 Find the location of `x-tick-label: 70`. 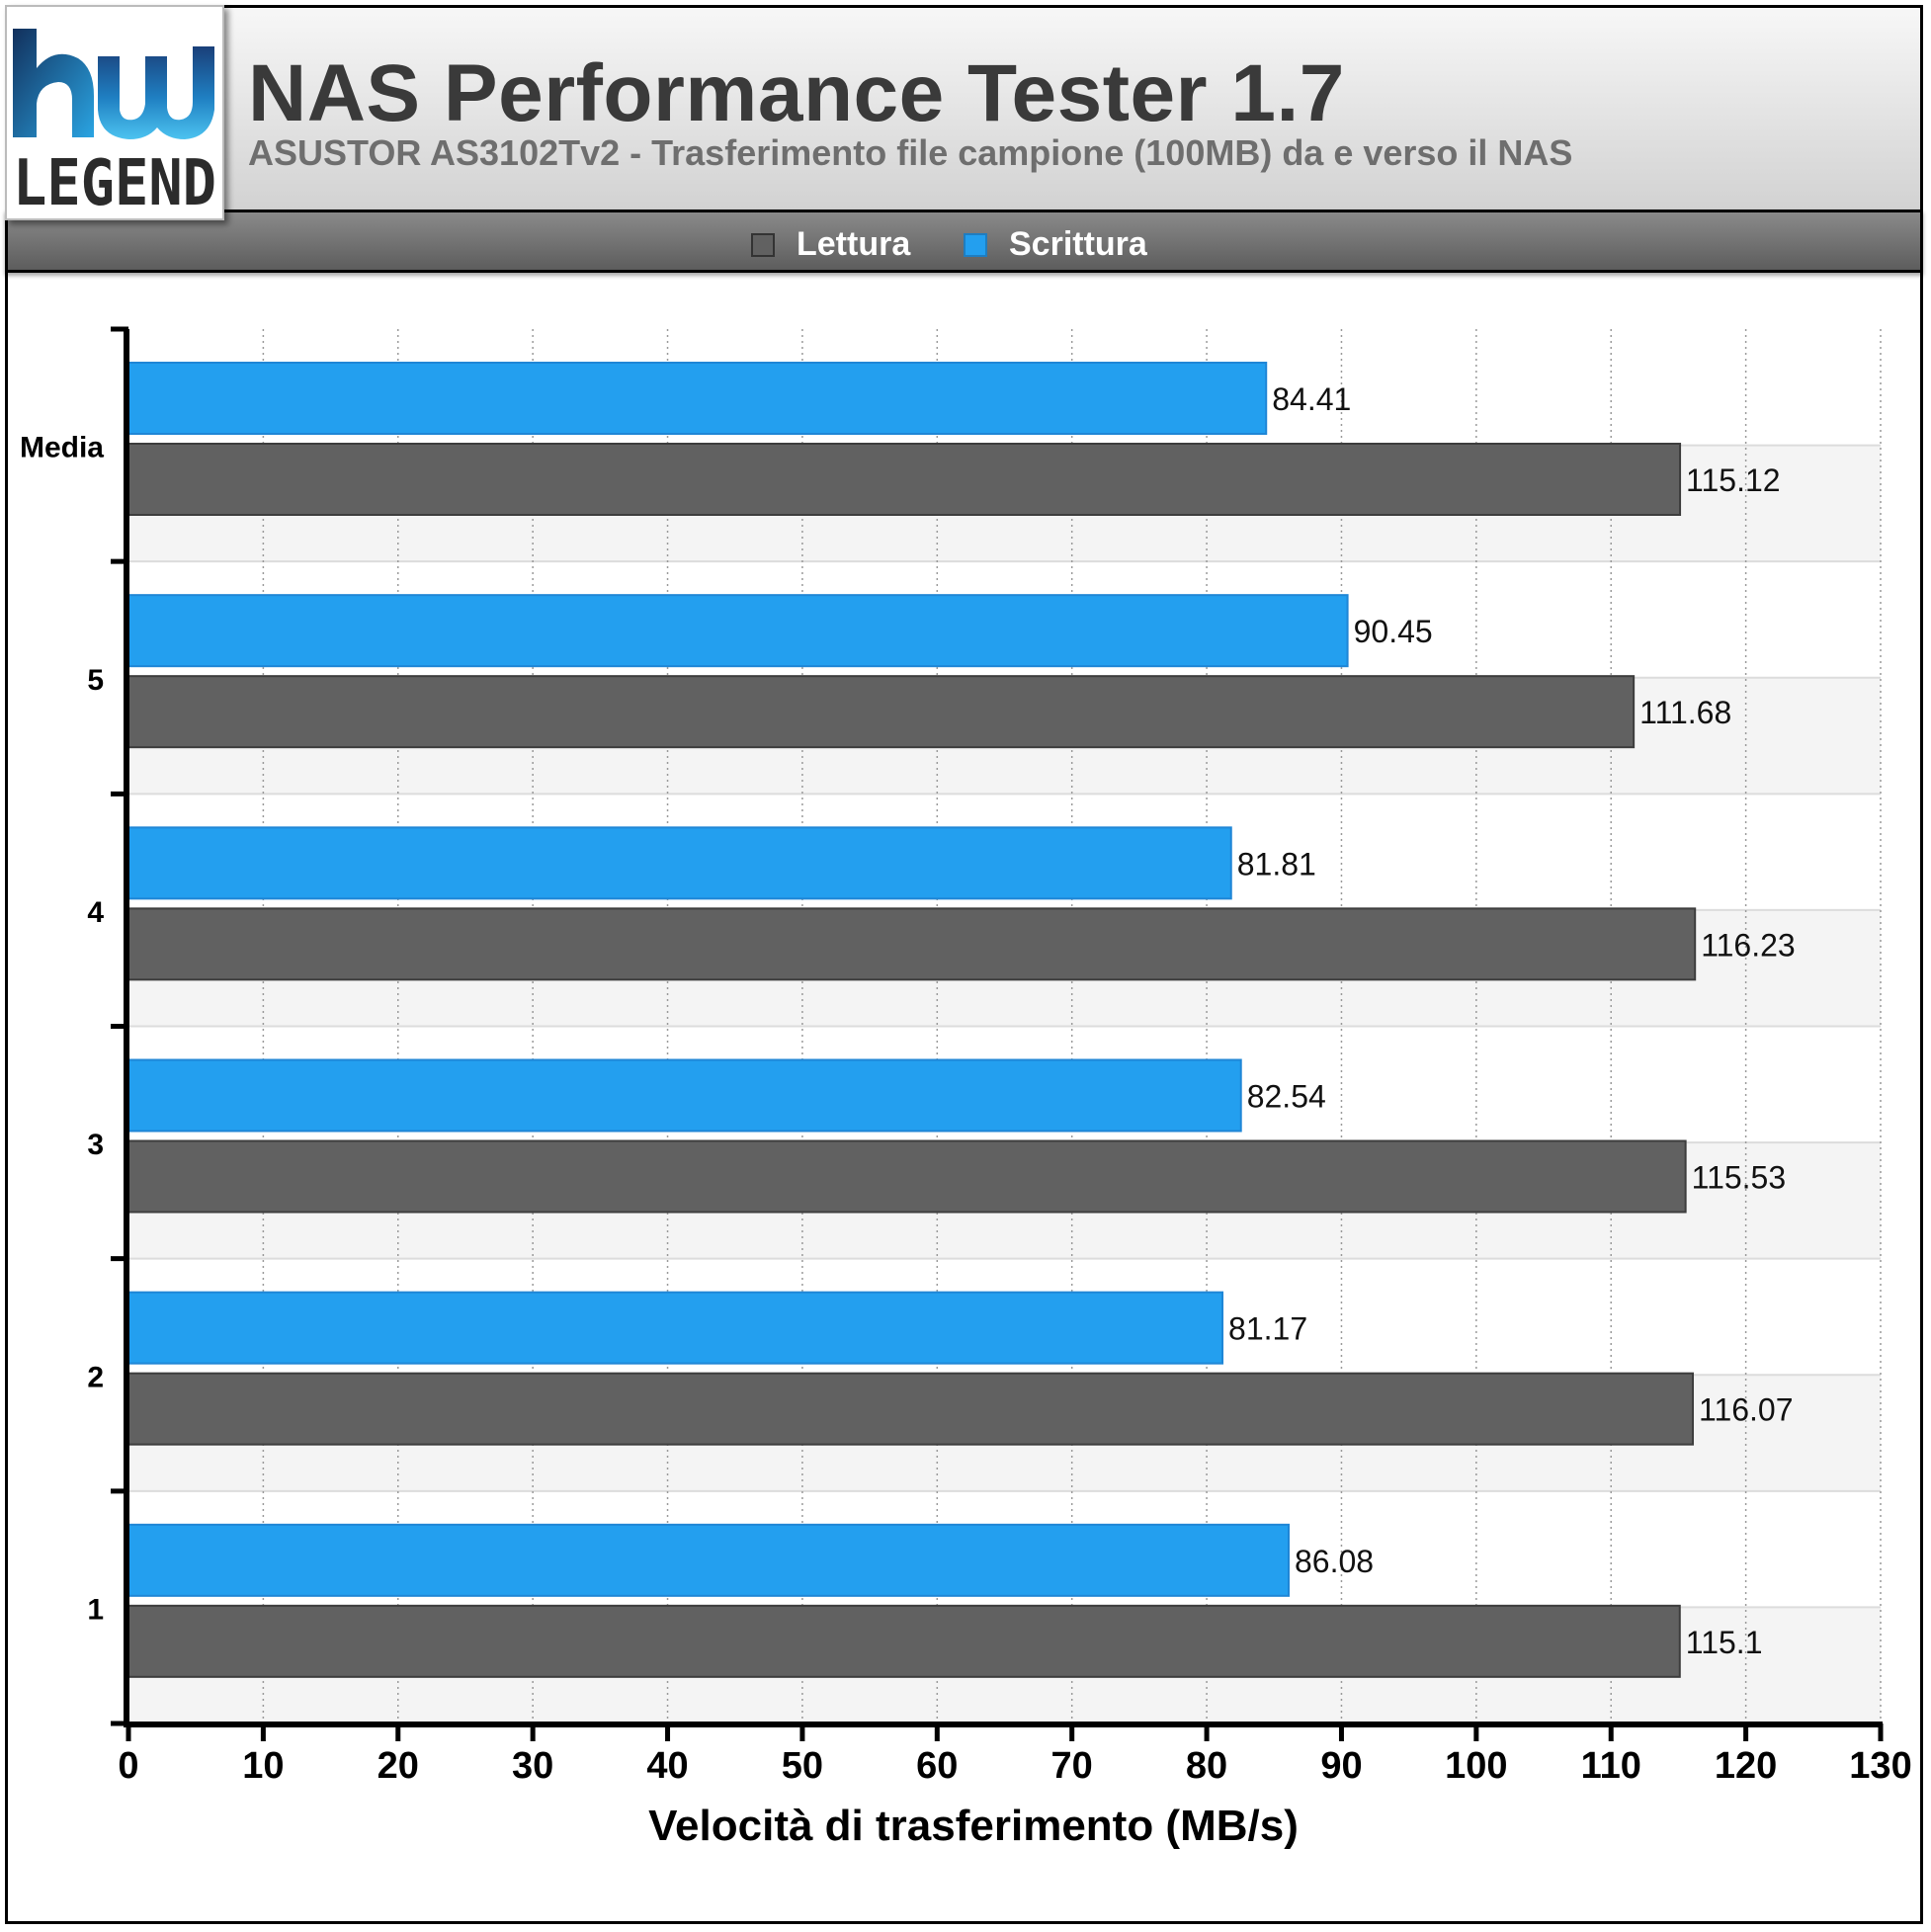

x-tick-label: 70 is located at coordinates (1072, 1766).